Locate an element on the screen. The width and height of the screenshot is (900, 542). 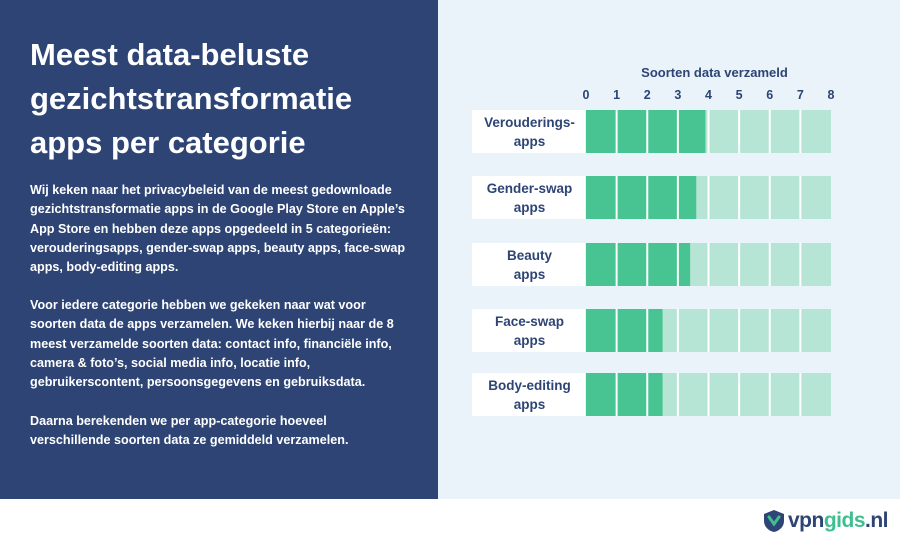
category-label: Body-editing is located at coordinates (529, 385).